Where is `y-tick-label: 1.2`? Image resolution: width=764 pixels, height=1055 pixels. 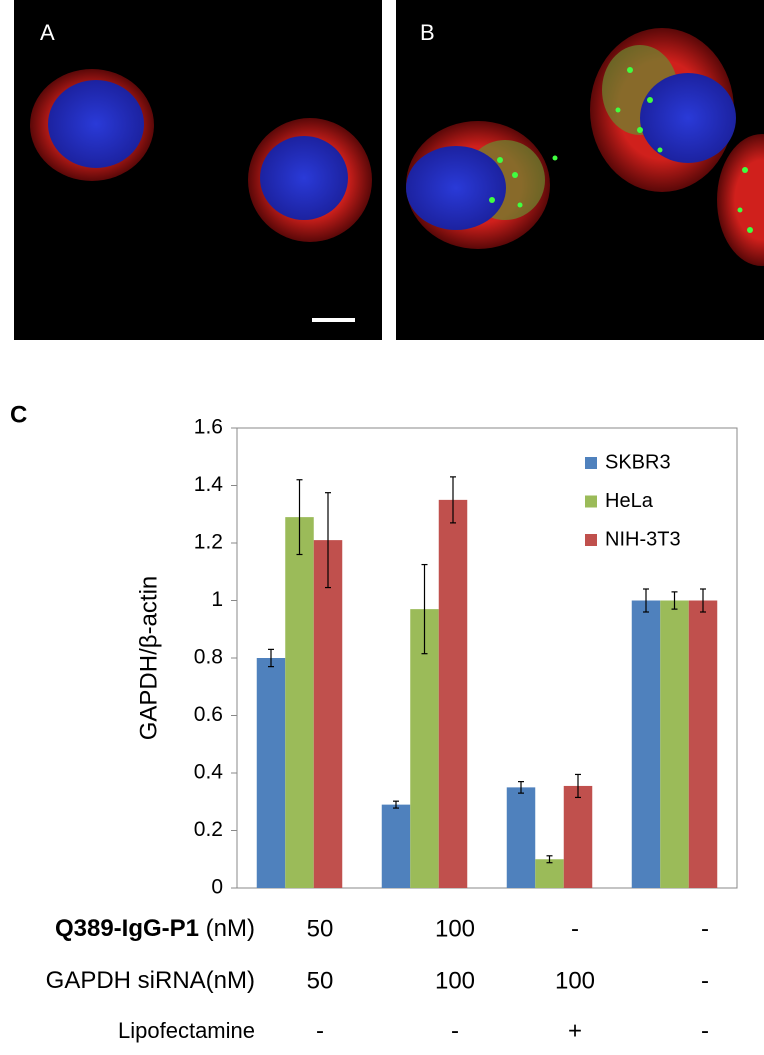
y-tick-label: 1.2 is located at coordinates (208, 542).